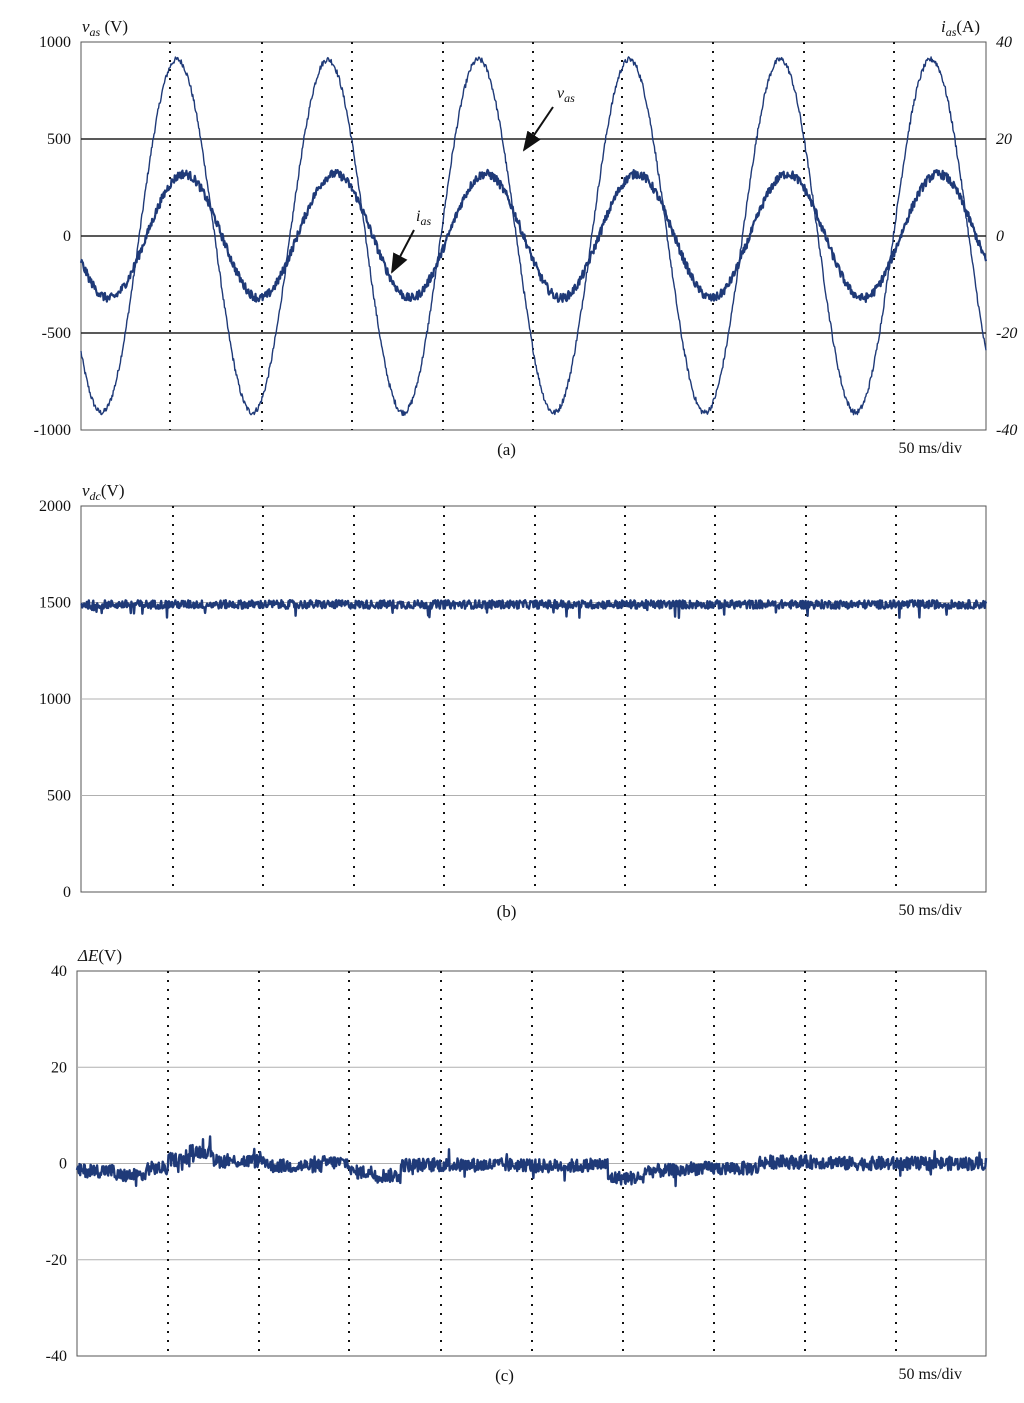  I want to click on right-tick-label: 40, so click(1004, 42).